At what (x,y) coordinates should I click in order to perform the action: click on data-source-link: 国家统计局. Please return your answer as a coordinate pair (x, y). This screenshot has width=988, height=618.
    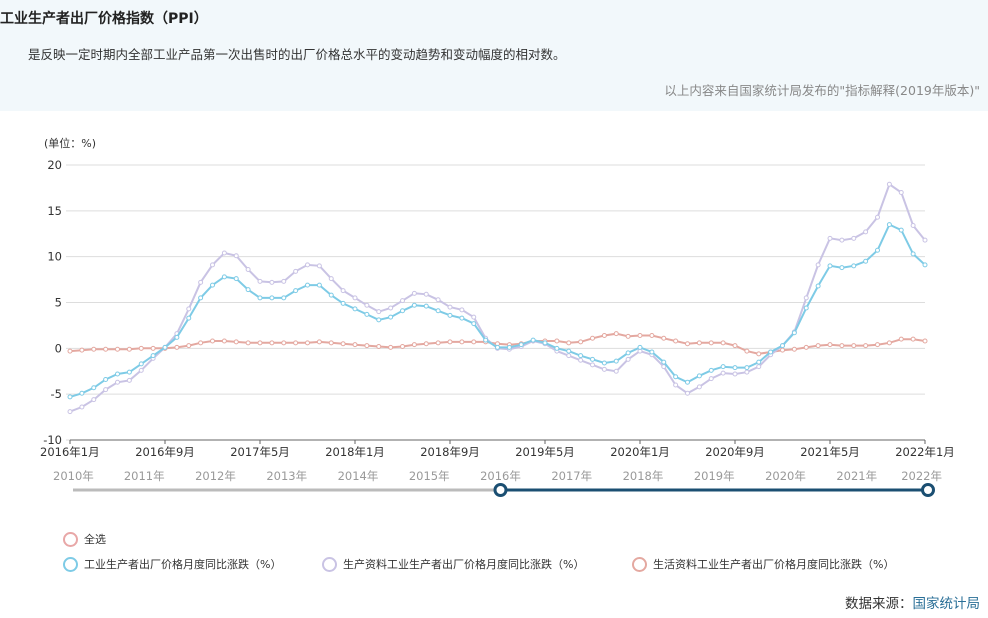
    Looking at the image, I should click on (946, 604).